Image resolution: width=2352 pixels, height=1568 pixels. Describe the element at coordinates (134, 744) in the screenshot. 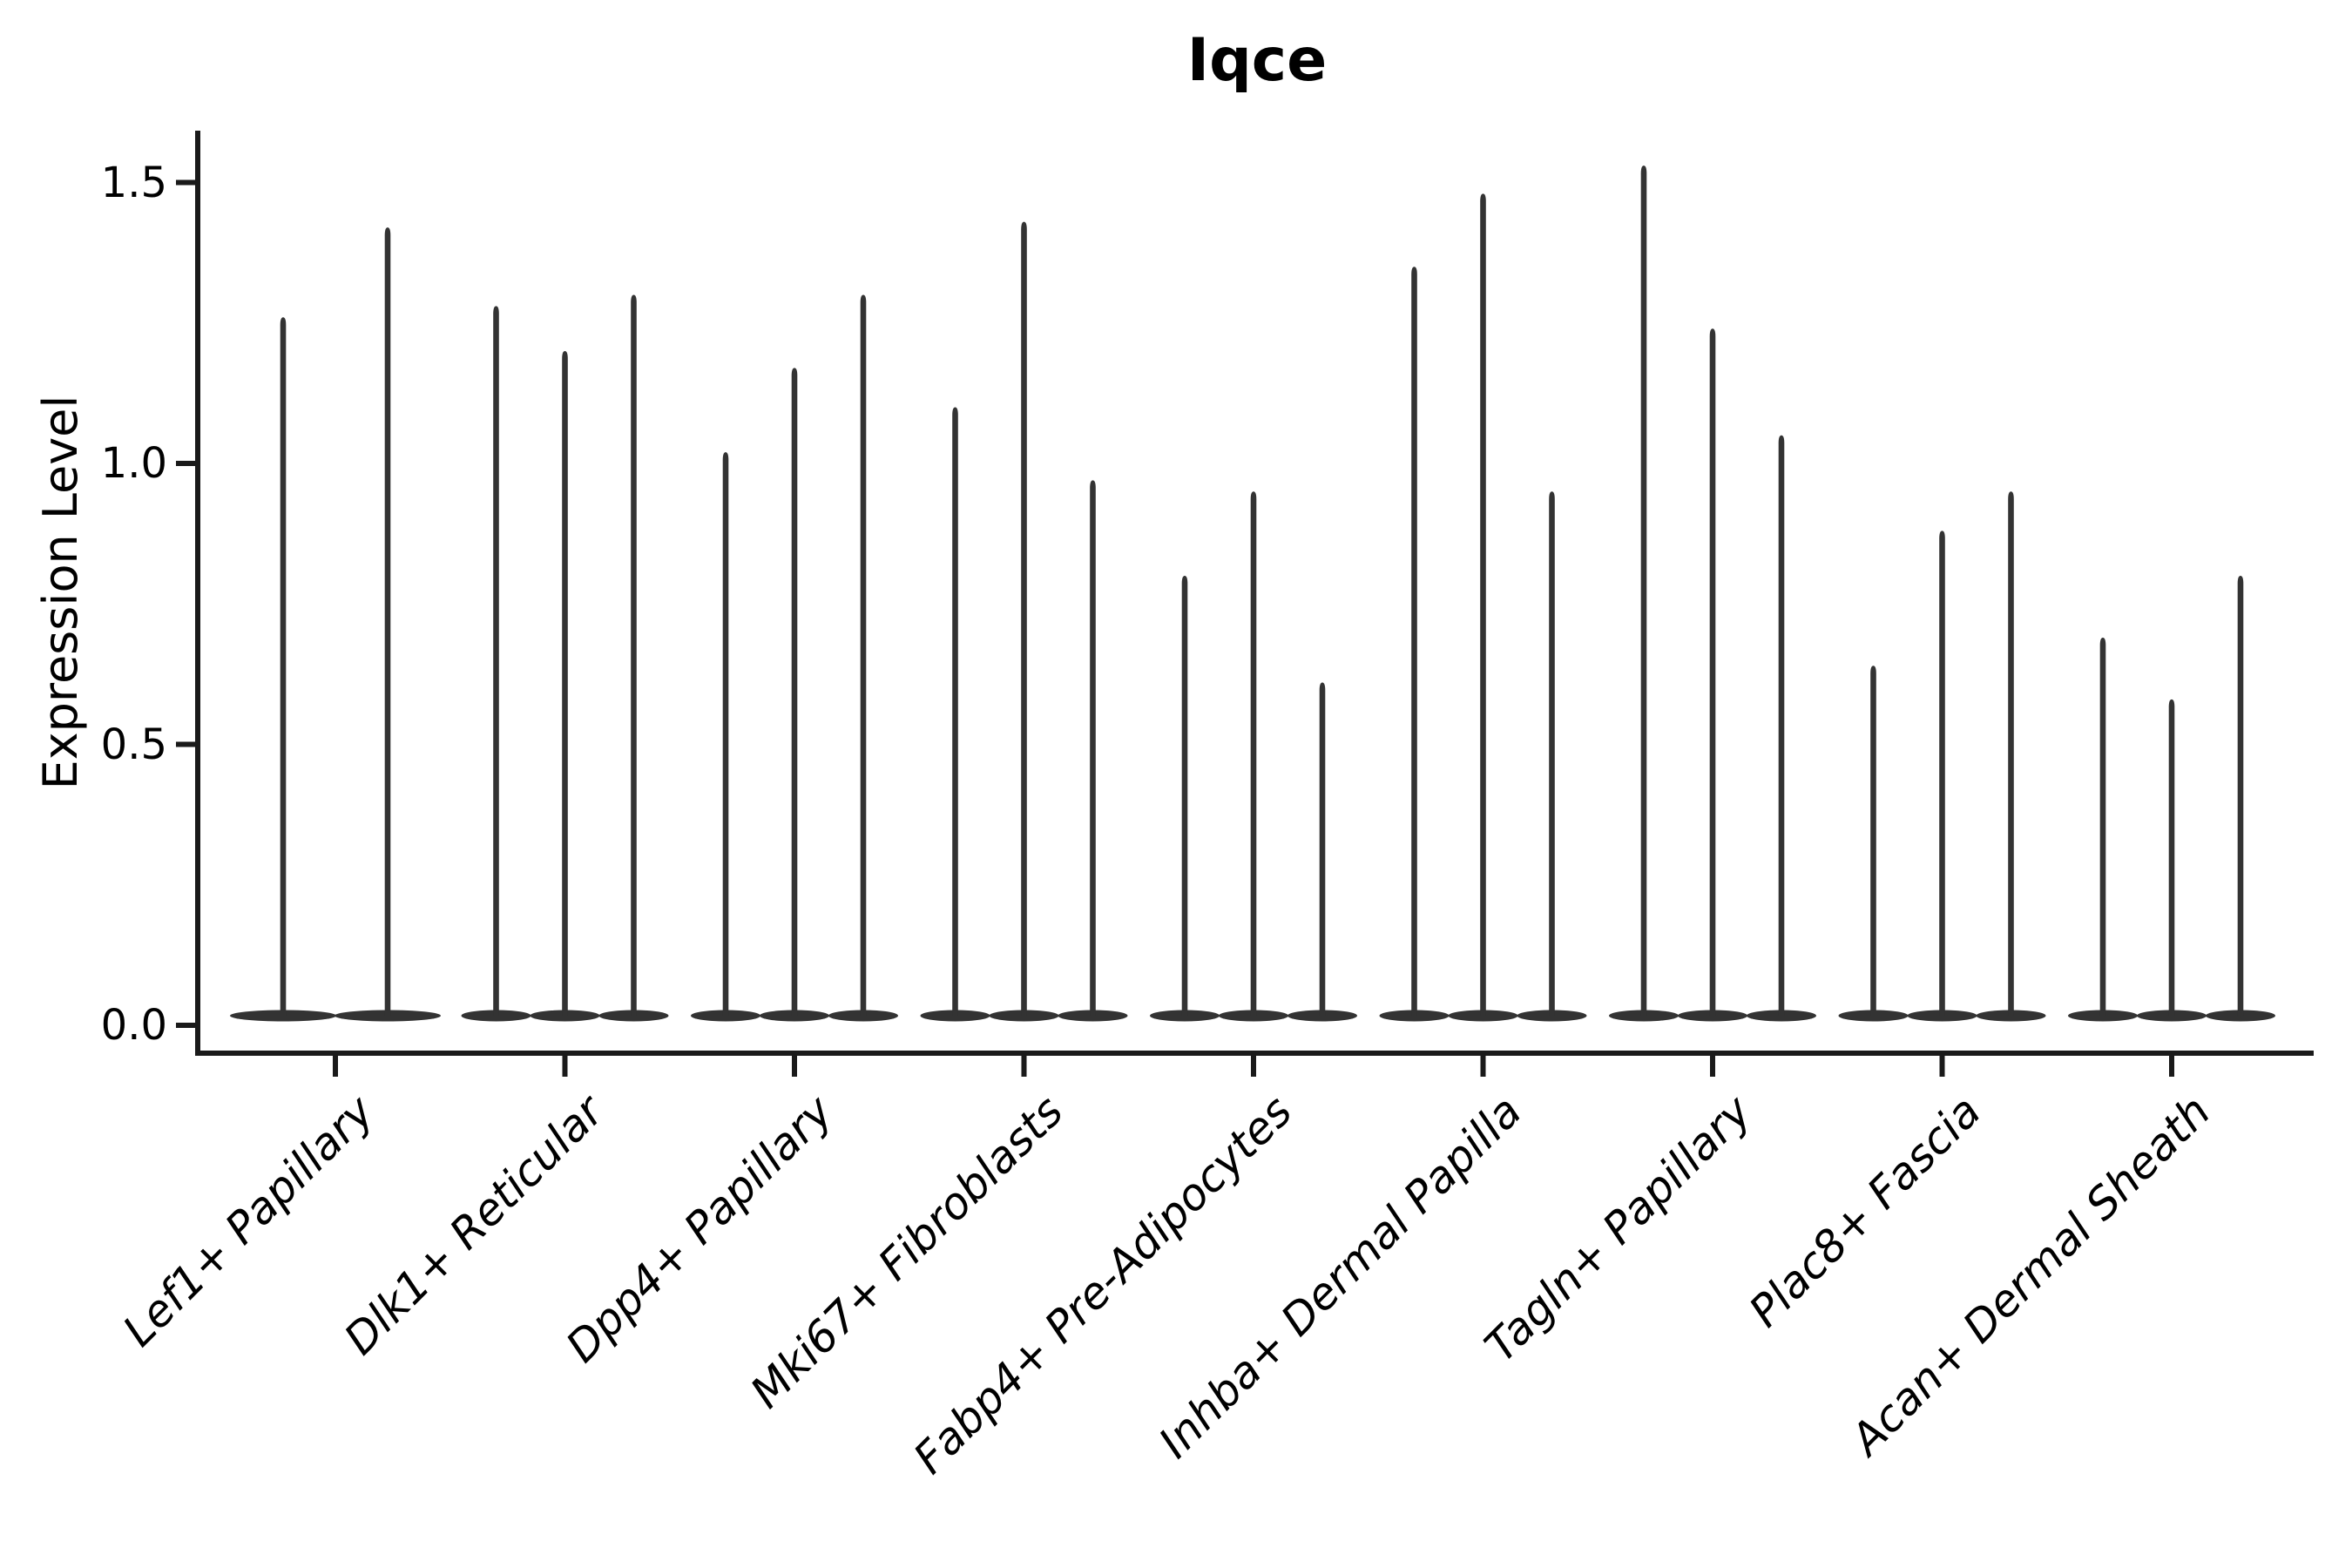

I see `y-tick-label: 0.5` at that location.